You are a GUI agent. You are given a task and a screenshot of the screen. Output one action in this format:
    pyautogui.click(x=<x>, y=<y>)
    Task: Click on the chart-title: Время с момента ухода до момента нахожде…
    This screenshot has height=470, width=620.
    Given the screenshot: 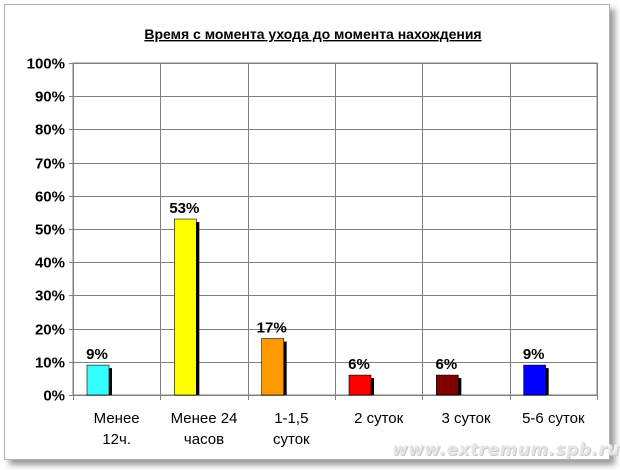 What is the action you would take?
    pyautogui.click(x=312, y=34)
    